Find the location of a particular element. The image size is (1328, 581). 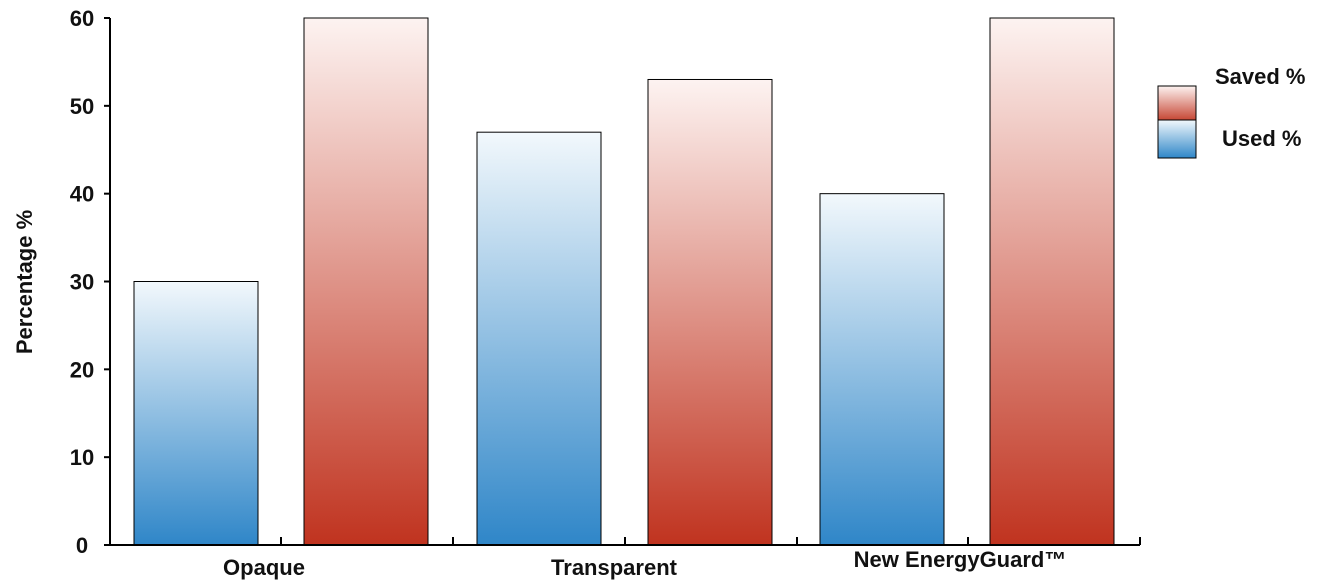

y-tick-label: 60 is located at coordinates (82, 18).